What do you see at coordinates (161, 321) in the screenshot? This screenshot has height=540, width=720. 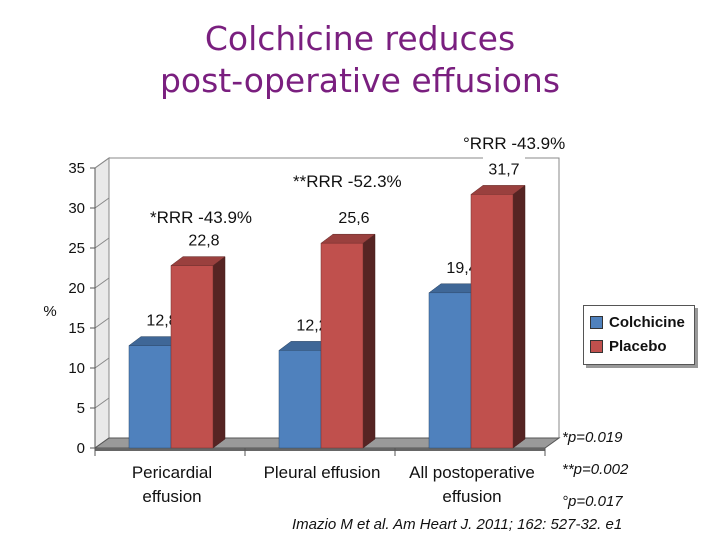 I see `data-label: 12,8` at bounding box center [161, 321].